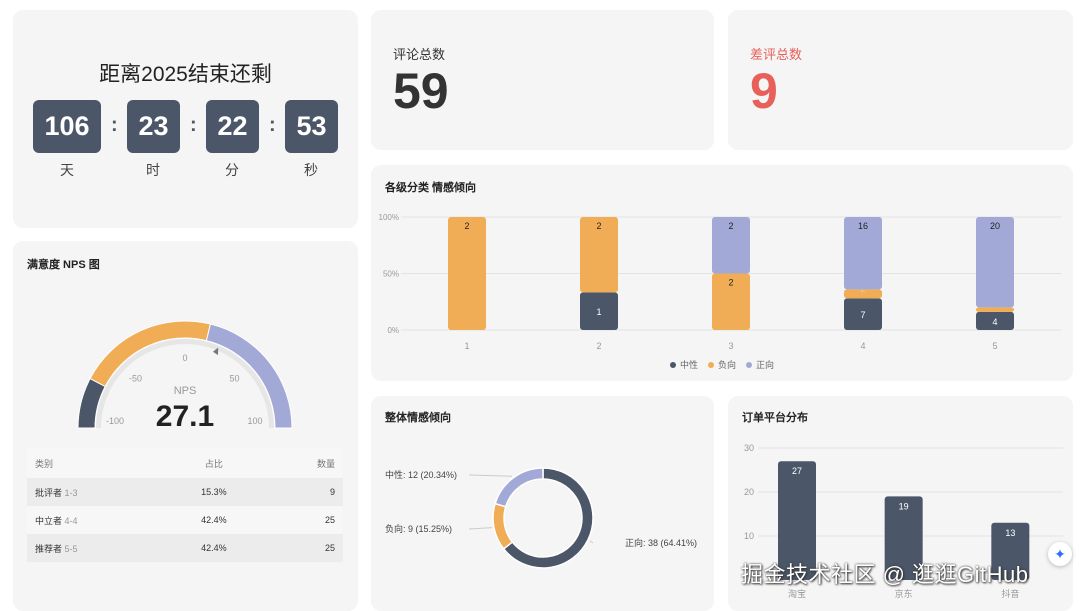 The height and width of the screenshot is (611, 1080). I want to click on y-tick-label: 0%, so click(393, 330).